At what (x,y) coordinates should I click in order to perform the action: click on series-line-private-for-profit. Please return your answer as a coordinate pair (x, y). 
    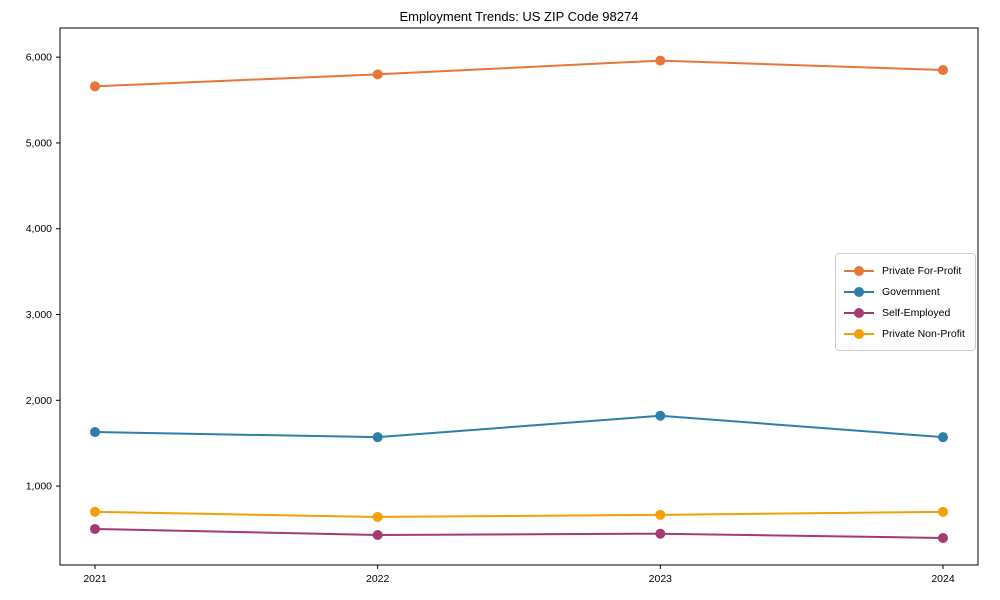
    Looking at the image, I should click on (519, 73).